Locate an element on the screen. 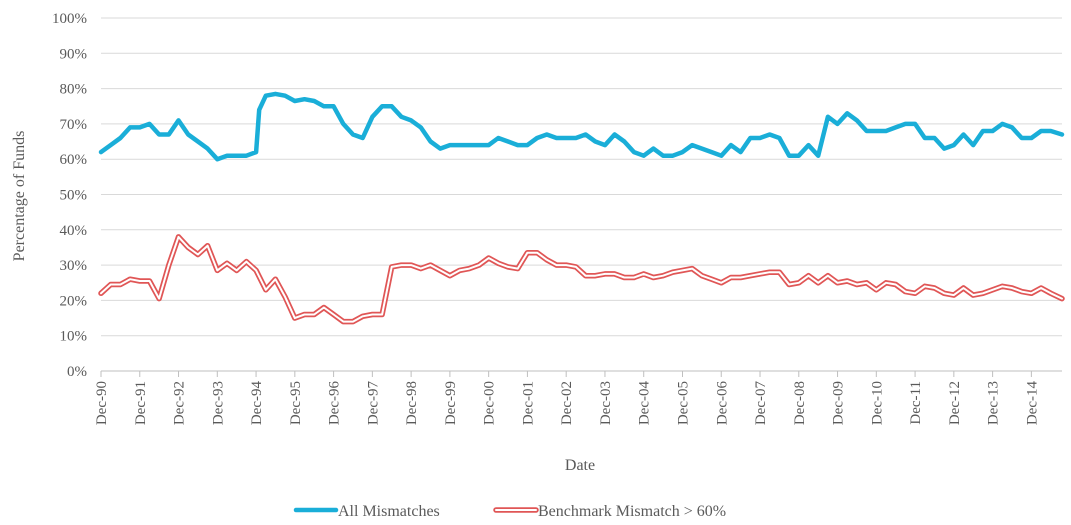 This screenshot has width=1071, height=525. x-tick-label: Dec-91 is located at coordinates (141, 403).